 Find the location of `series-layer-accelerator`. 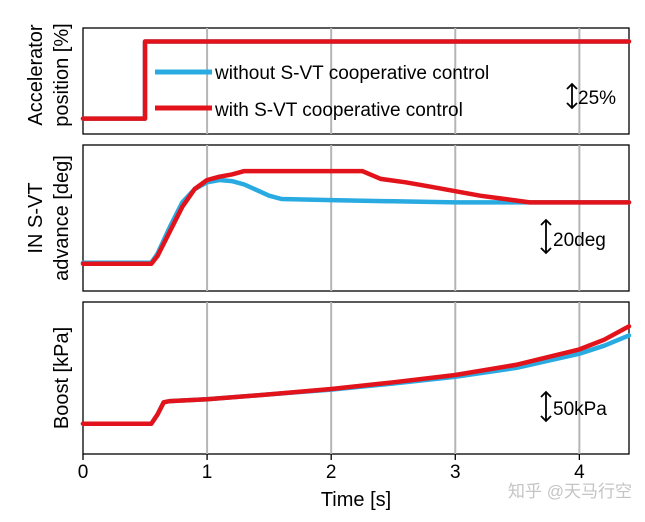

series-layer-accelerator is located at coordinates (356, 80).